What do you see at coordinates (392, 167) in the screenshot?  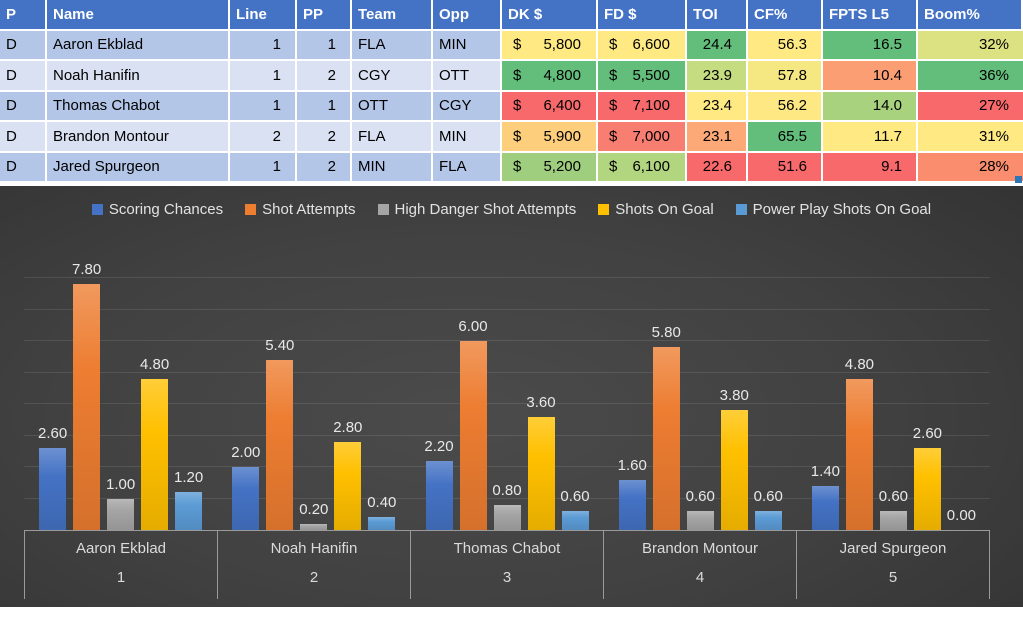 I see `cell-team: MIN` at bounding box center [392, 167].